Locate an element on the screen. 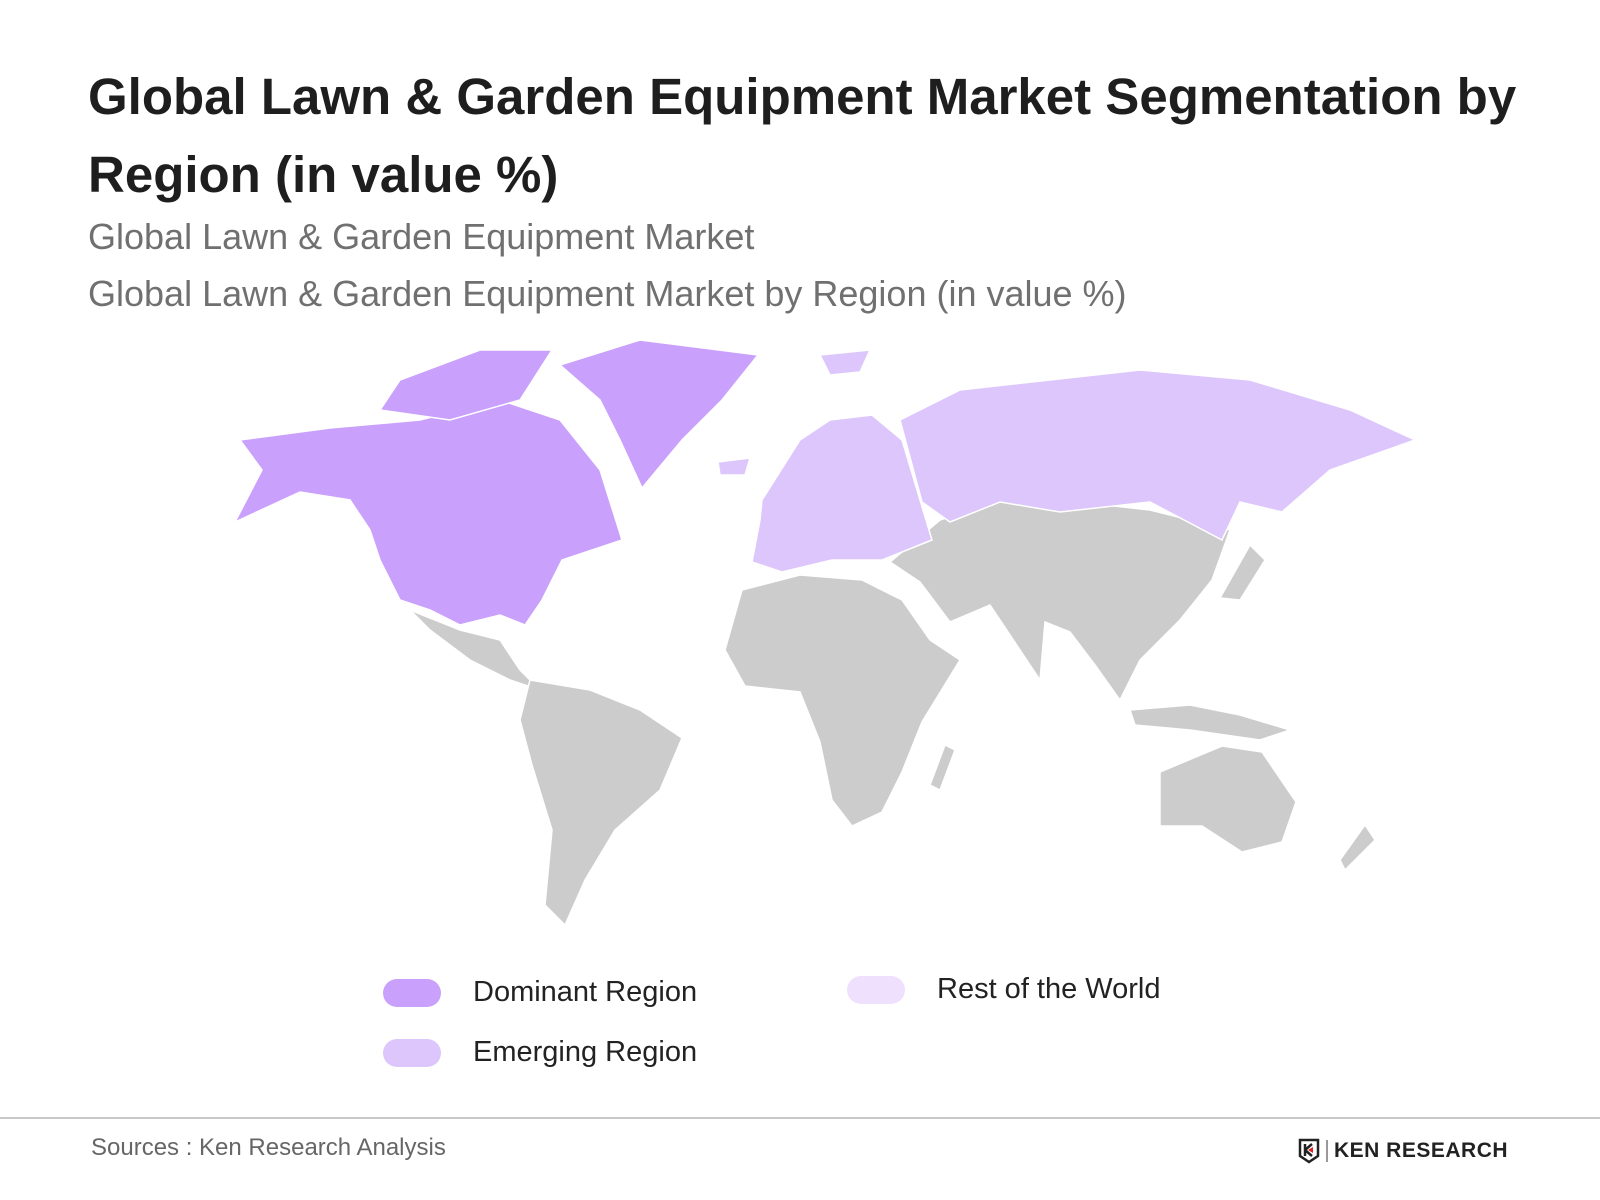 The image size is (1600, 1200). region-madagascar is located at coordinates (942, 767).